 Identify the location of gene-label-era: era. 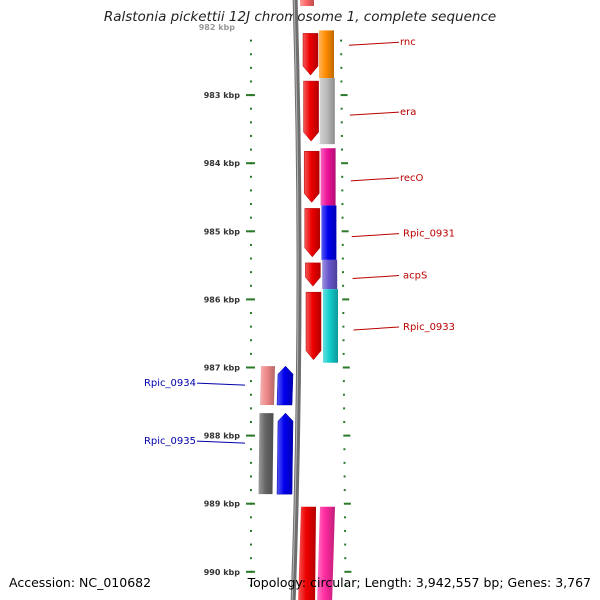
(408, 112).